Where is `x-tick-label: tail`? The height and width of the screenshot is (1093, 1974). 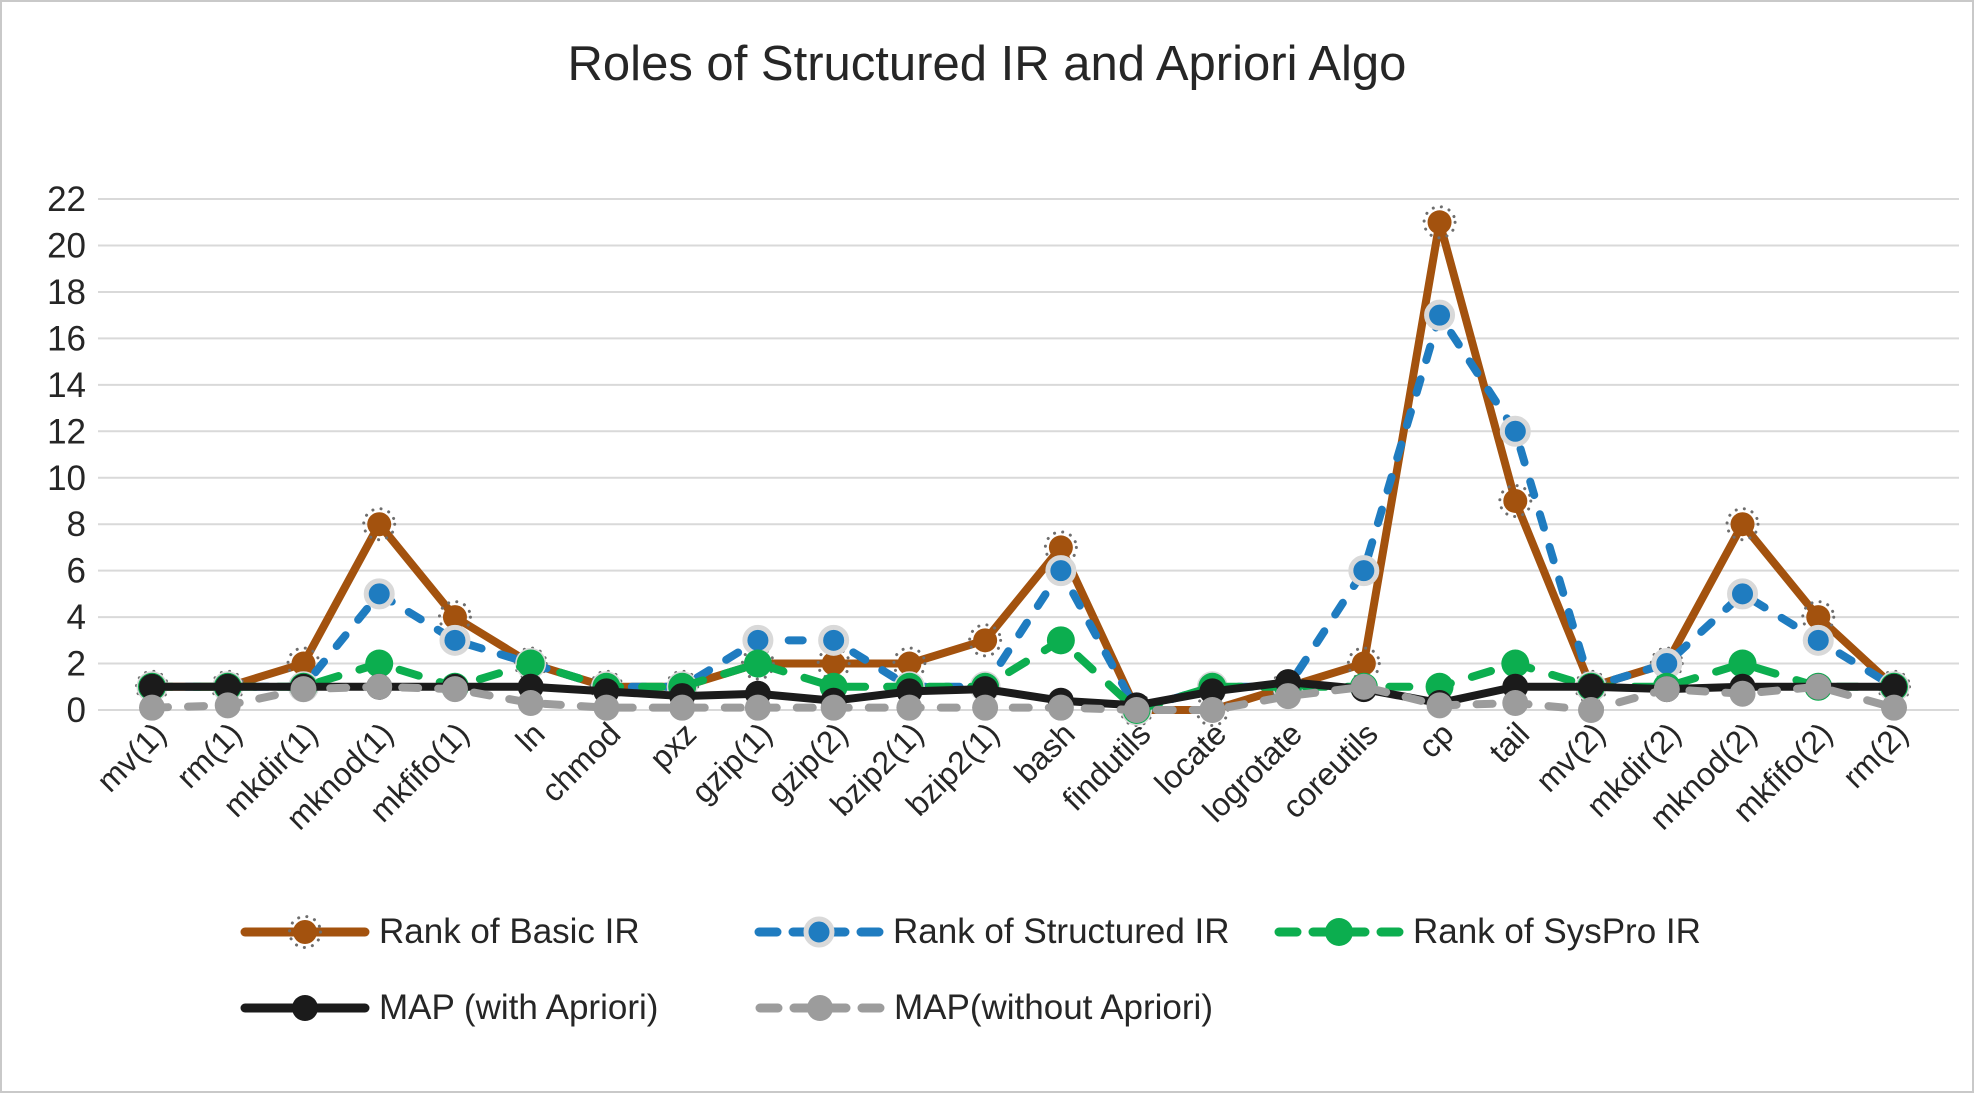
x-tick-label: tail is located at coordinates (1509, 742).